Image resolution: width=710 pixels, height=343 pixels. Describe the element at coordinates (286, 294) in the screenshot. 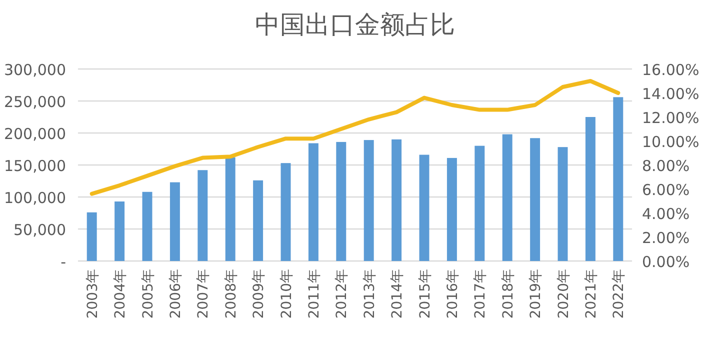

I see `x-tick-label: 2010年` at that location.